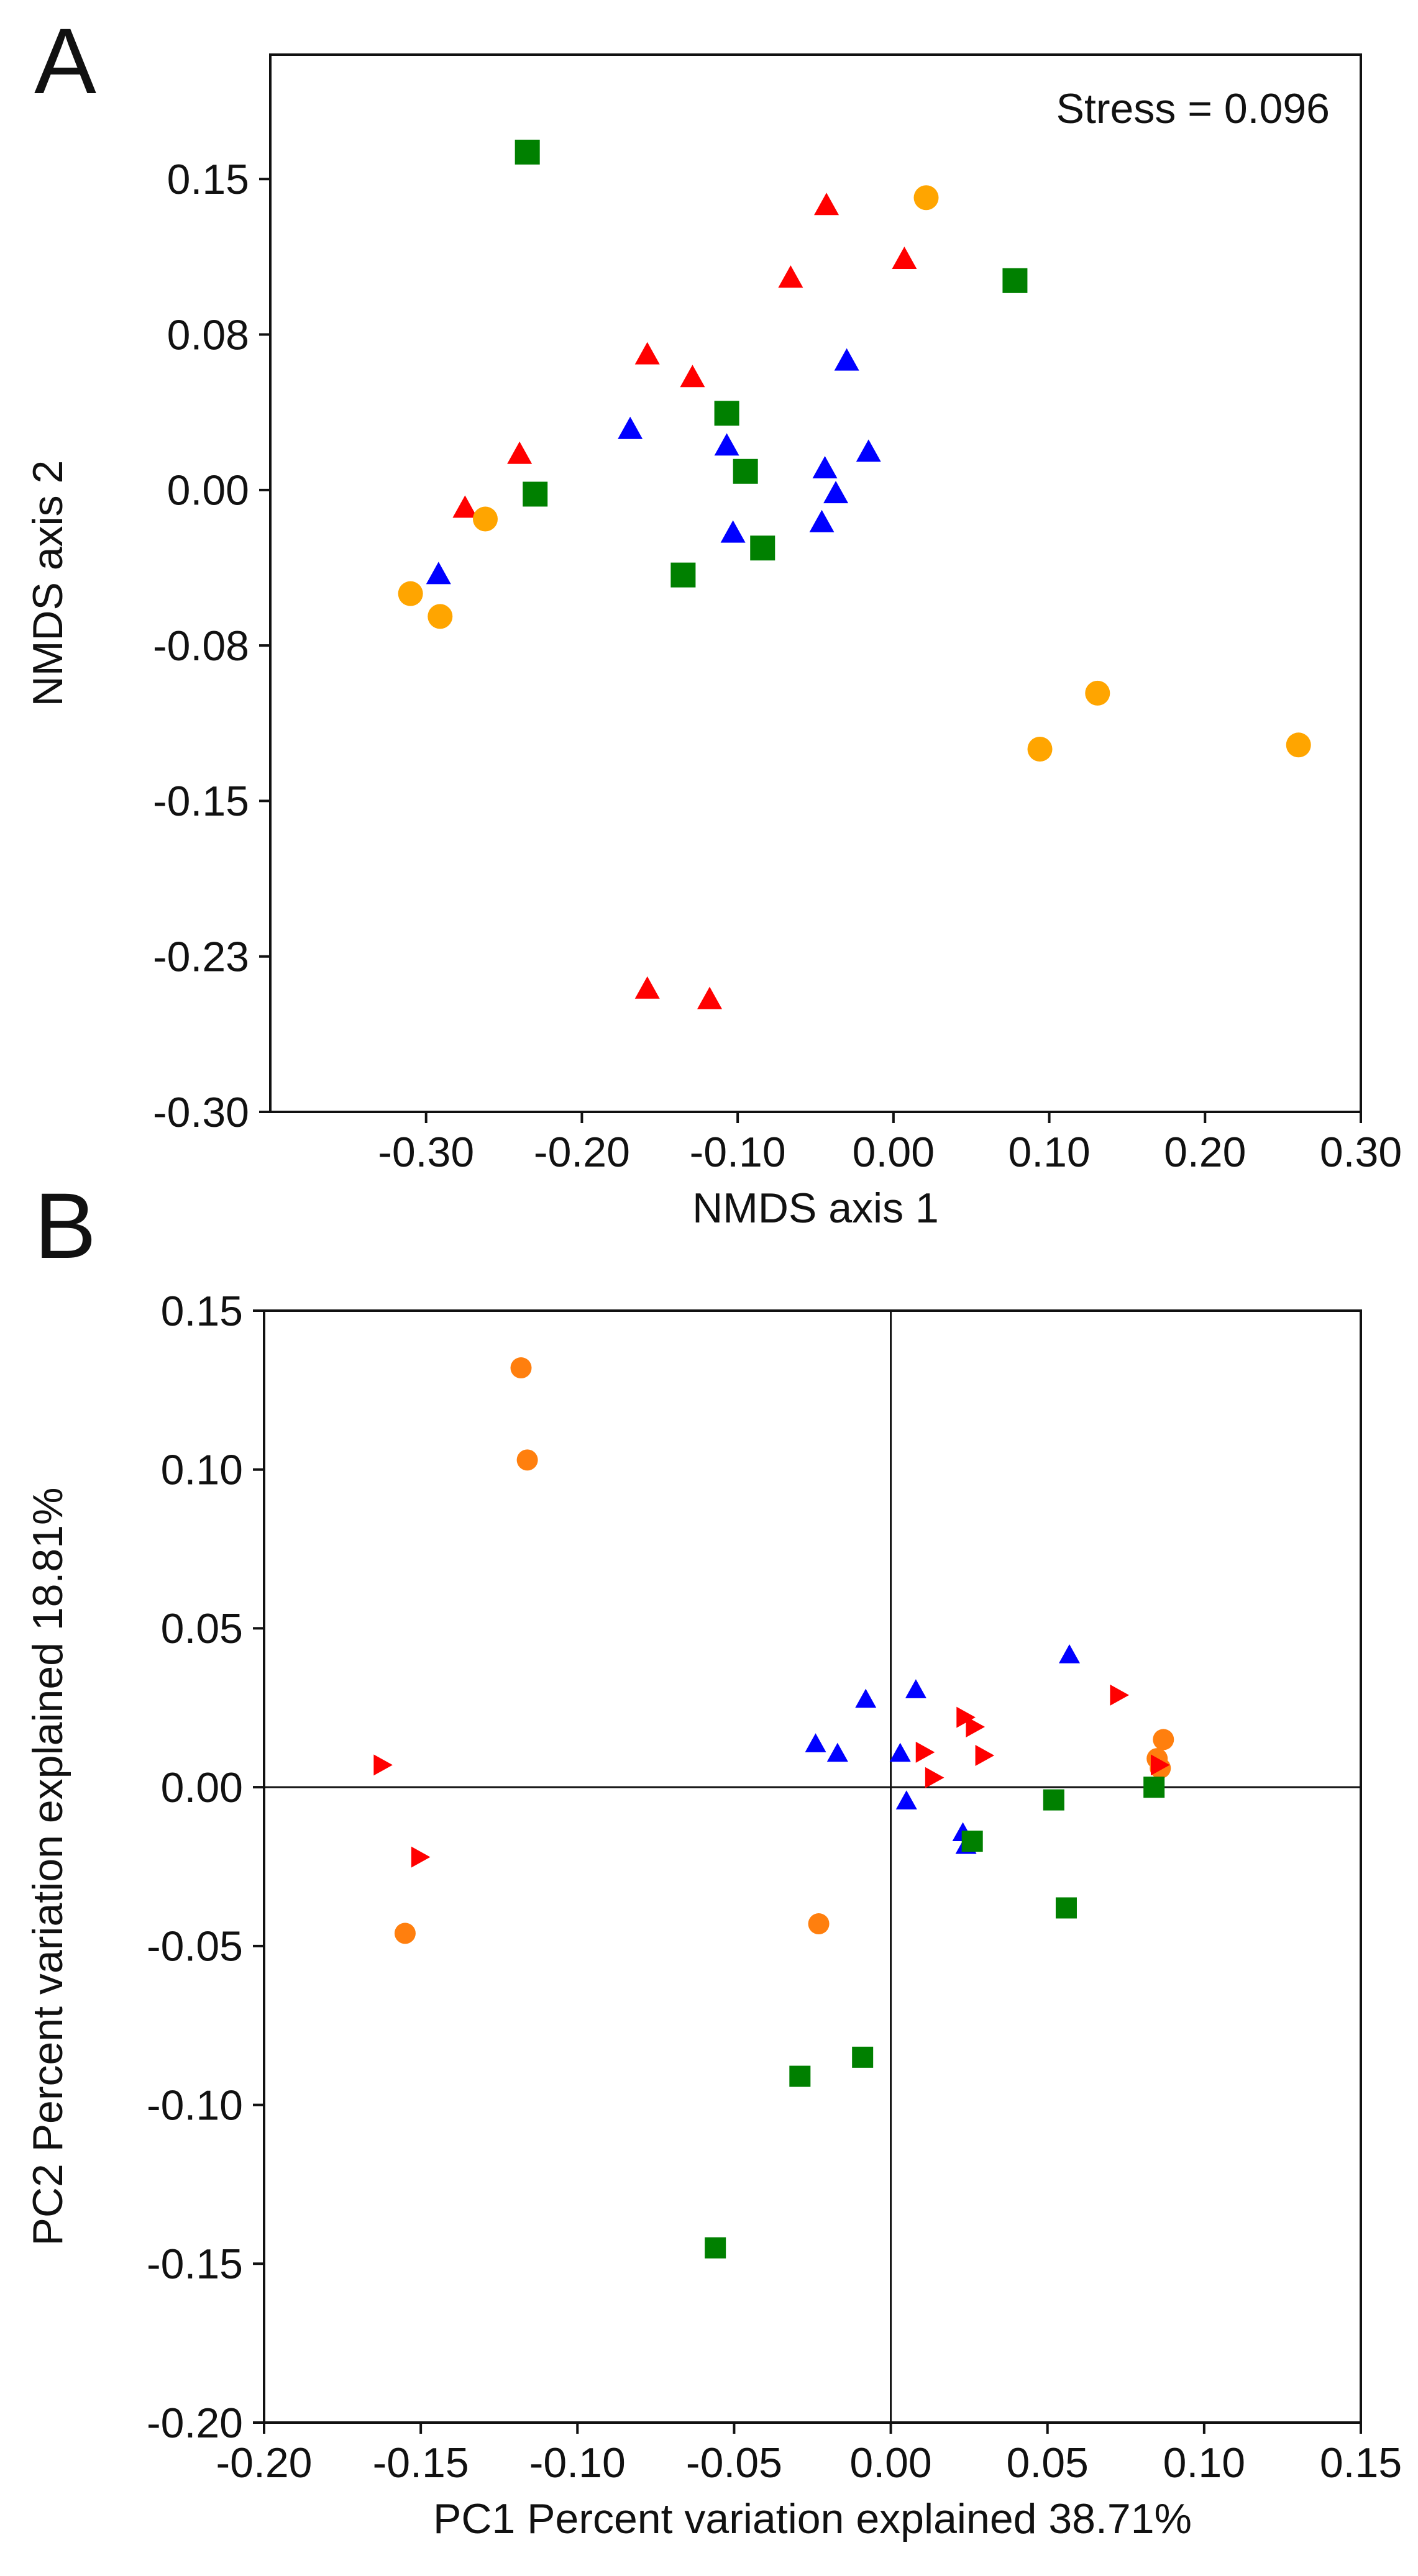  I want to click on panelB-x-tick-label: 0.15, so click(1361, 2463).